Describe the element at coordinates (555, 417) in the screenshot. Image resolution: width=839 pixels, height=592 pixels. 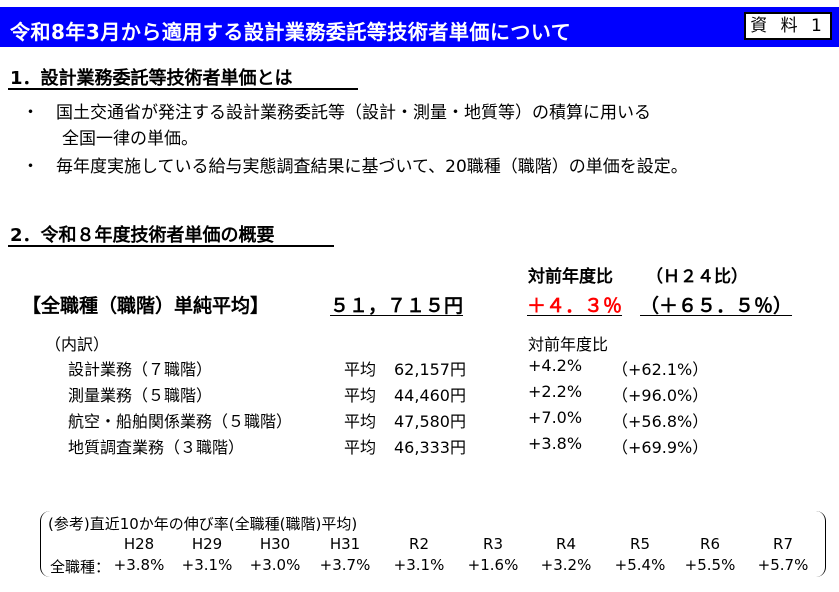
I see `row-change: +7.0%` at that location.